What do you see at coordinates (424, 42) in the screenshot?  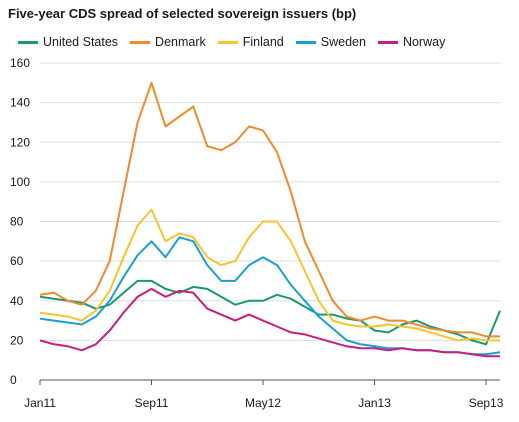 I see `legend-label: Norway` at bounding box center [424, 42].